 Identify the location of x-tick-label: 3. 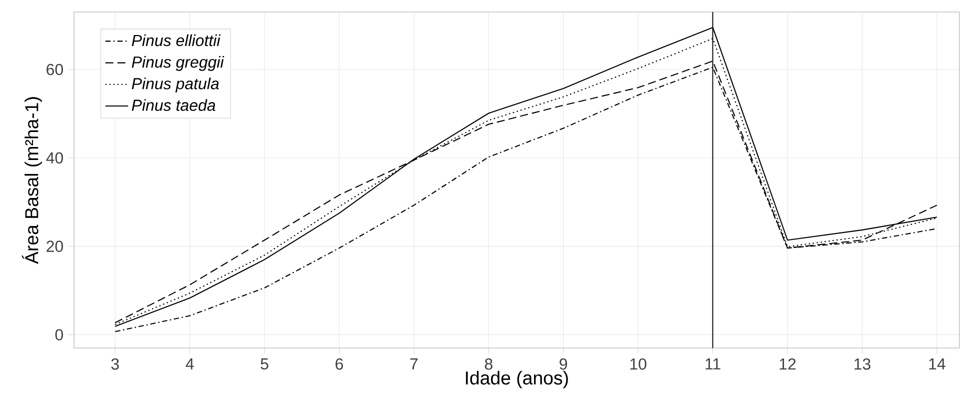
(115, 364).